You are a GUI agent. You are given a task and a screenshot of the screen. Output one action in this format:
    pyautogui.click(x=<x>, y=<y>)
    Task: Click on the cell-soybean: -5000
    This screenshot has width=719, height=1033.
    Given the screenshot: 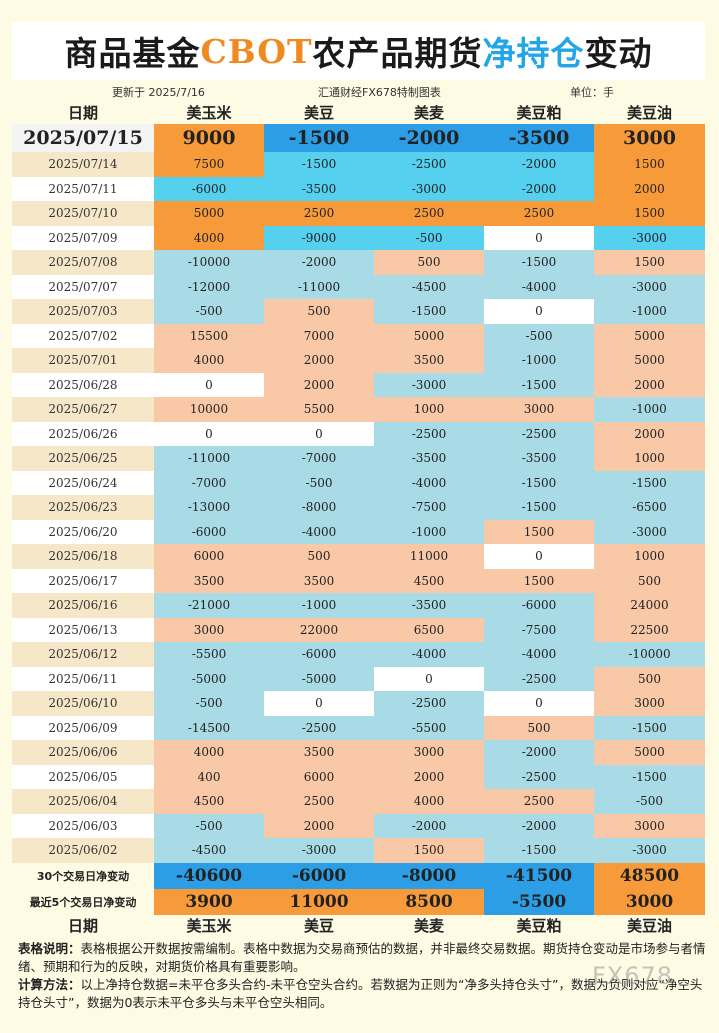 What is the action you would take?
    pyautogui.click(x=319, y=678)
    